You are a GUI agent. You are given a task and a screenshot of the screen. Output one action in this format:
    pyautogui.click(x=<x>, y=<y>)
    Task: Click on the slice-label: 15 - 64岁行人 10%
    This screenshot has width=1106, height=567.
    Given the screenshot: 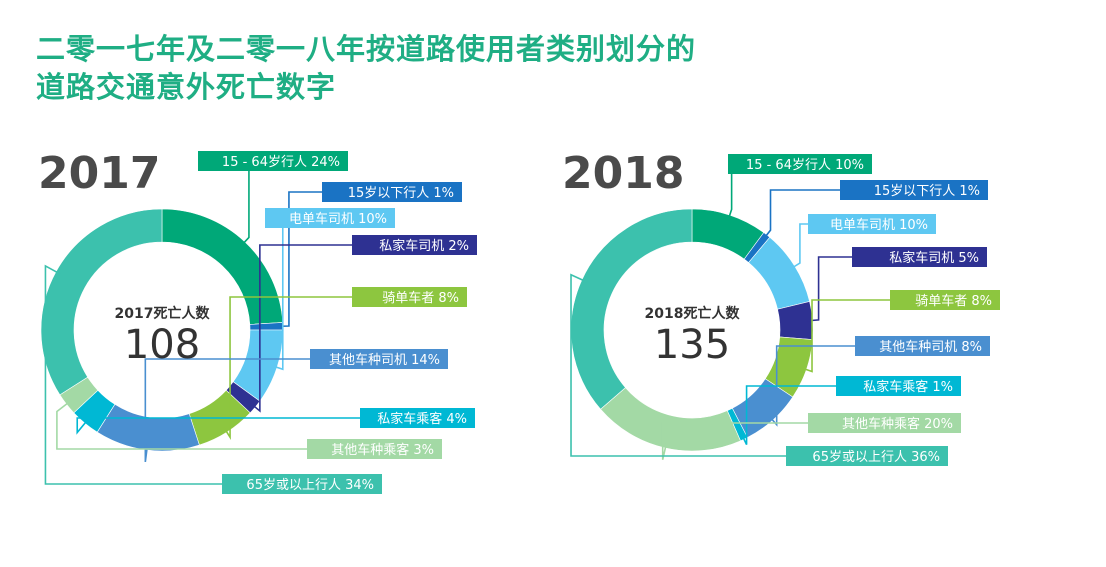 What is the action you would take?
    pyautogui.click(x=805, y=165)
    